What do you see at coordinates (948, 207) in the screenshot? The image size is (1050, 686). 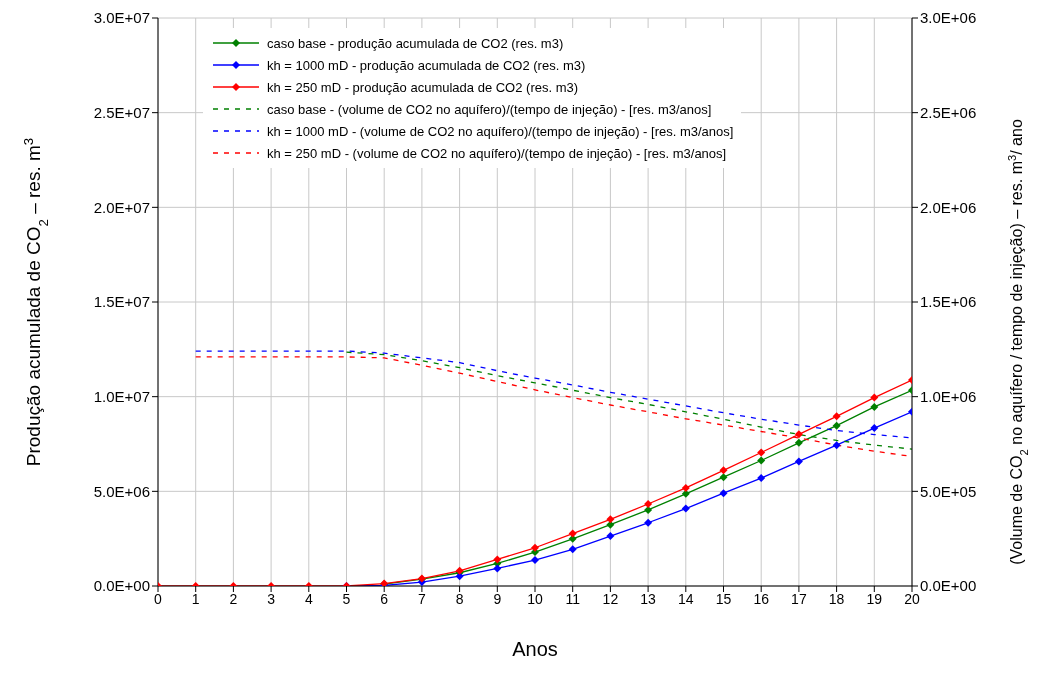 I see `y2-tick-label: 2.0E+06` at bounding box center [948, 207].